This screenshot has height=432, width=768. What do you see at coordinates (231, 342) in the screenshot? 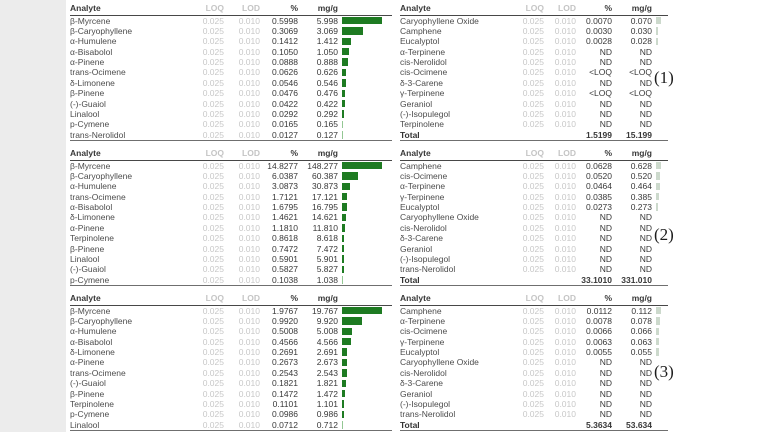
I see `table-row: α-Bisabolol 0.025 0.010 0.4566 4.566` at bounding box center [231, 342].